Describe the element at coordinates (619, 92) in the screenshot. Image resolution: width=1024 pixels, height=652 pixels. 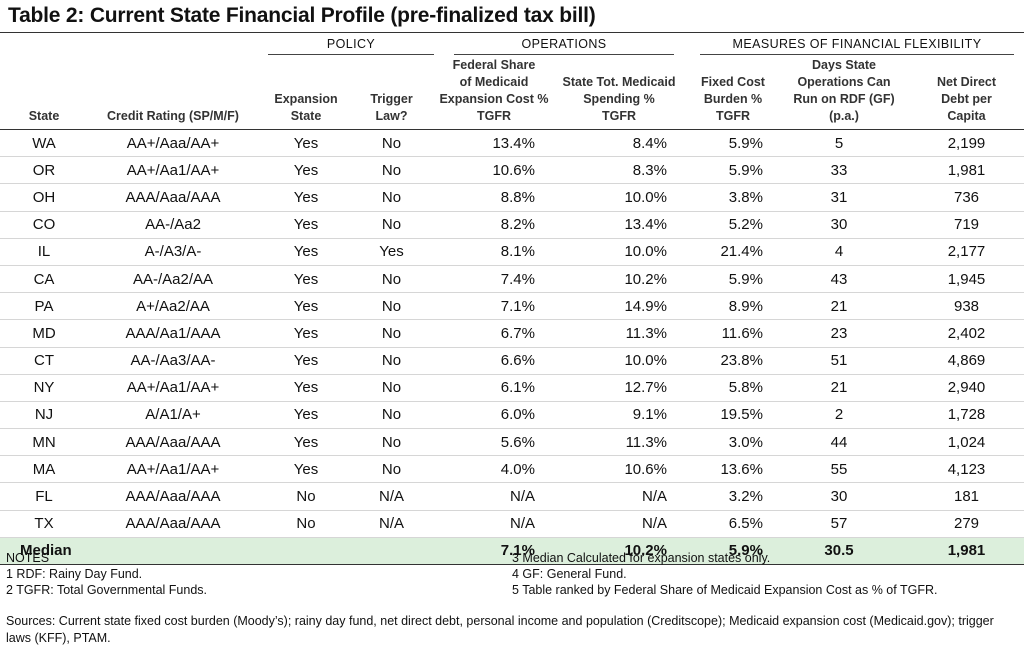
I see `header-medicaid-spending: State Tot. Medicaid Spending % TGFR` at that location.